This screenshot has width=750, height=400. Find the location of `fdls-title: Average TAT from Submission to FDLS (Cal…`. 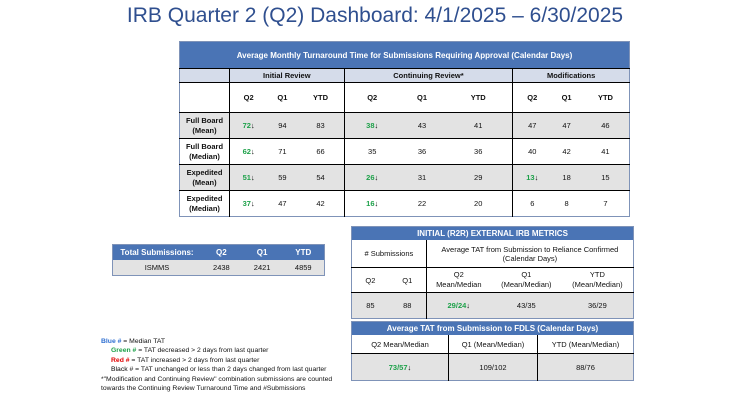

fdls-title: Average TAT from Submission to FDLS (Cal… is located at coordinates (492, 328).